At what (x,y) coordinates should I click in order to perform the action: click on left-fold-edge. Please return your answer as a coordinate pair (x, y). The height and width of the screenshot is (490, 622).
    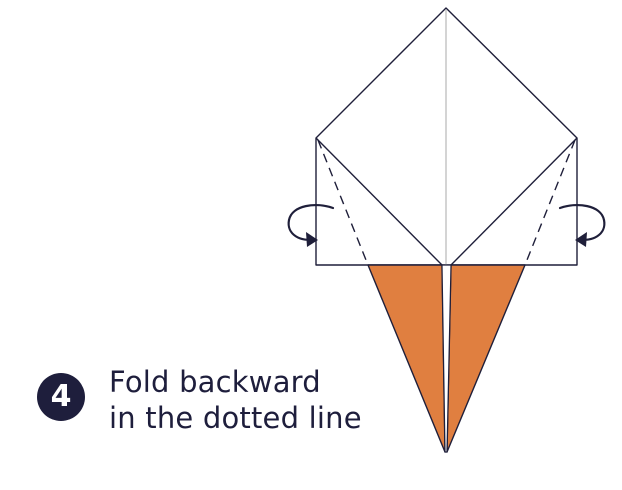
    Looking at the image, I should click on (379, 201).